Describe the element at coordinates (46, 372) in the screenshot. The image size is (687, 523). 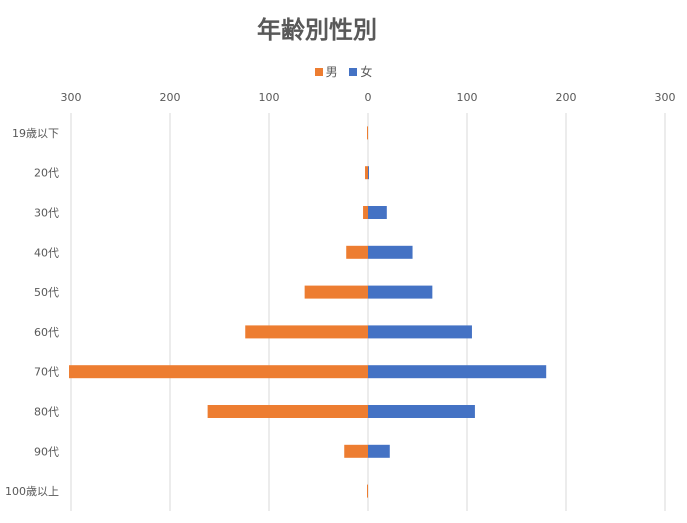
I see `y-category-label: 70代` at that location.